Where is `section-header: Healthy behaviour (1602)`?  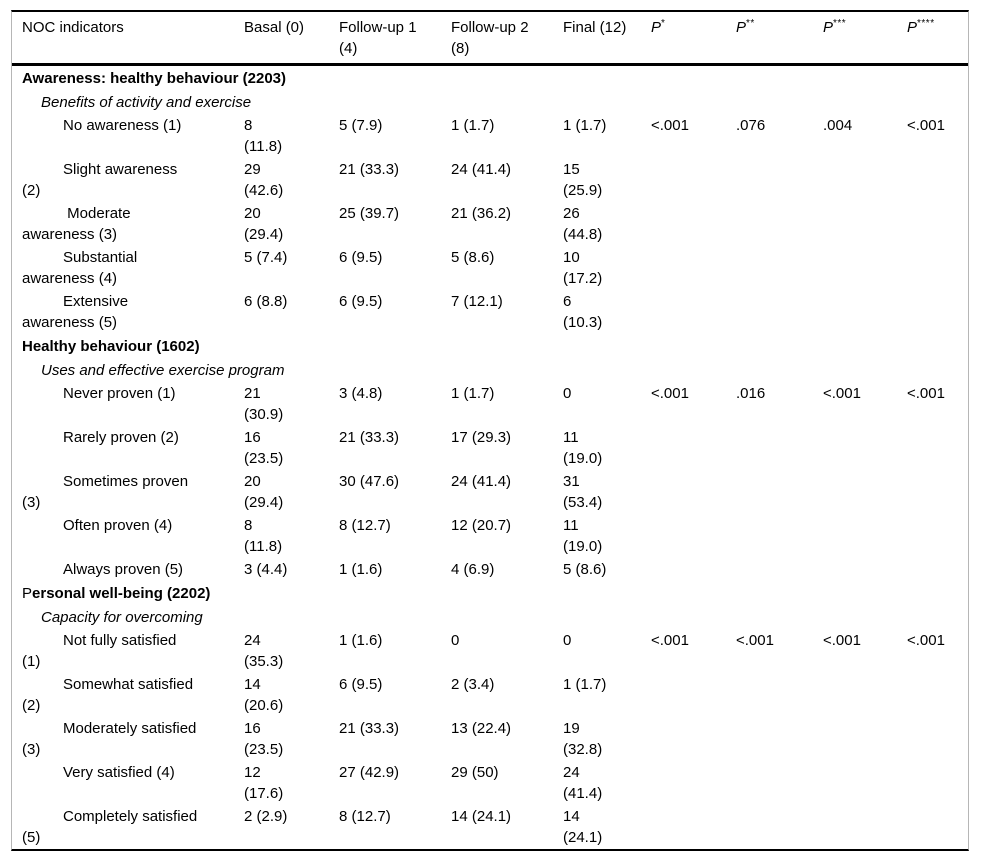
section-header: Healthy behaviour (1602) is located at coordinates (490, 346).